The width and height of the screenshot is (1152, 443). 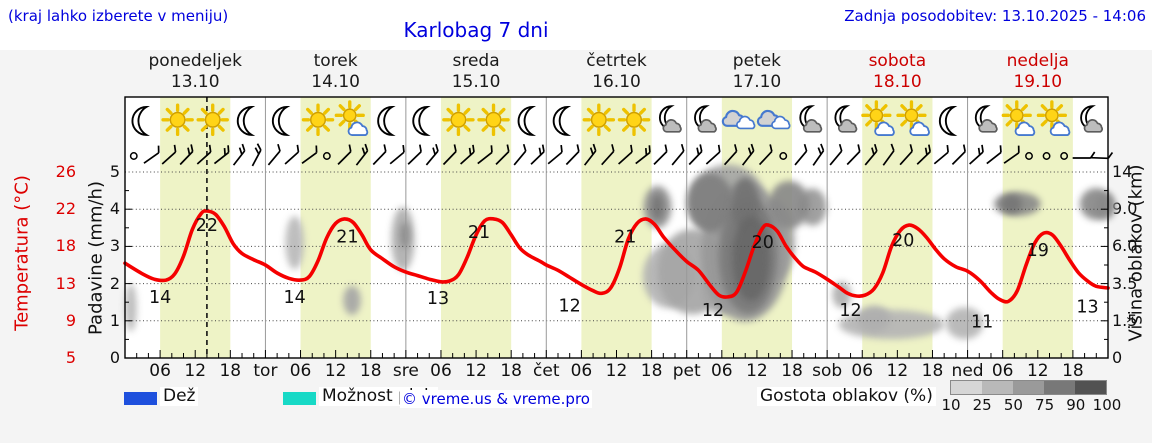 I want to click on day-name: sobota, so click(x=897, y=61).